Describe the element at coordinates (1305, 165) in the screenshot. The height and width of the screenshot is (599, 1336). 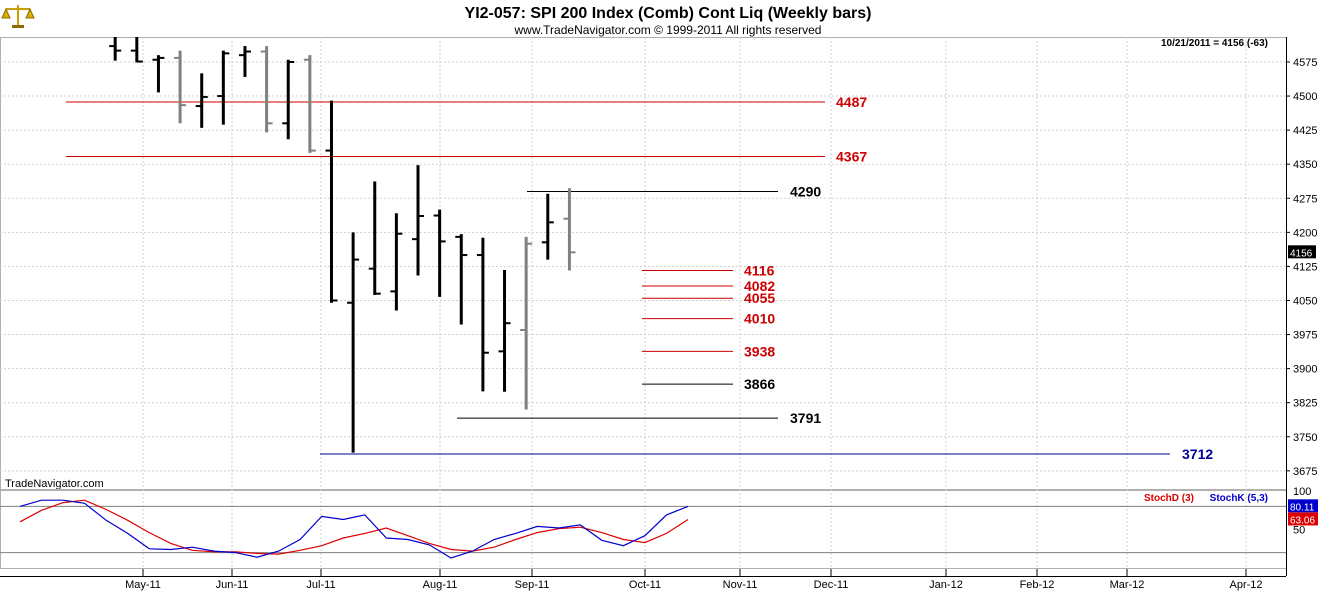
I see `y-tick-label: 4350` at that location.